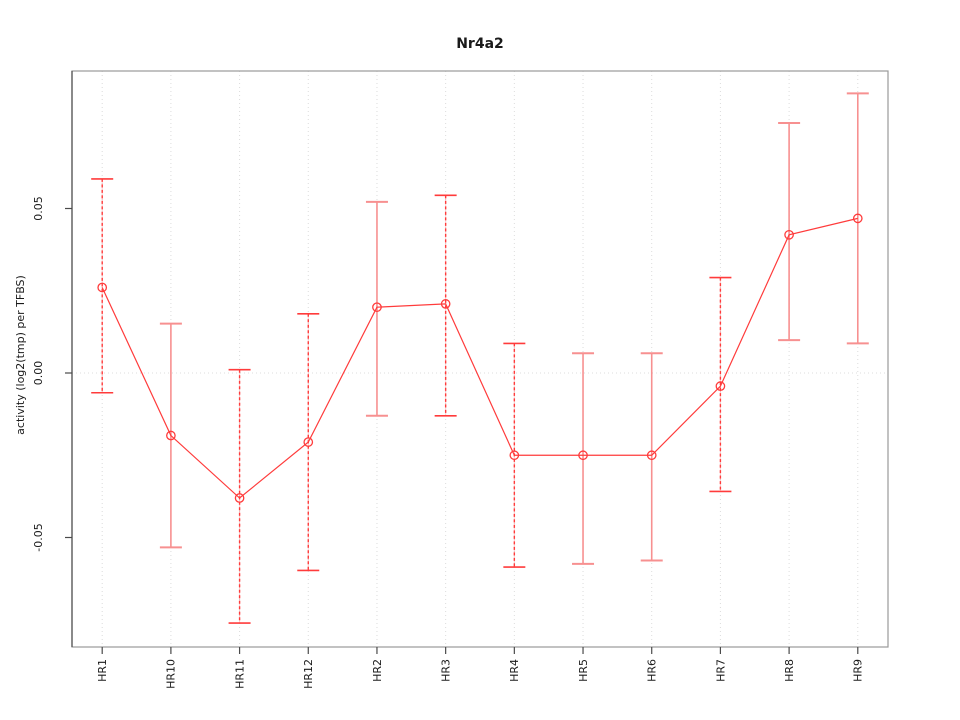 This screenshot has height=720, width=960. What do you see at coordinates (38, 537) in the screenshot?
I see `y-tick-label: -0.05` at bounding box center [38, 537].